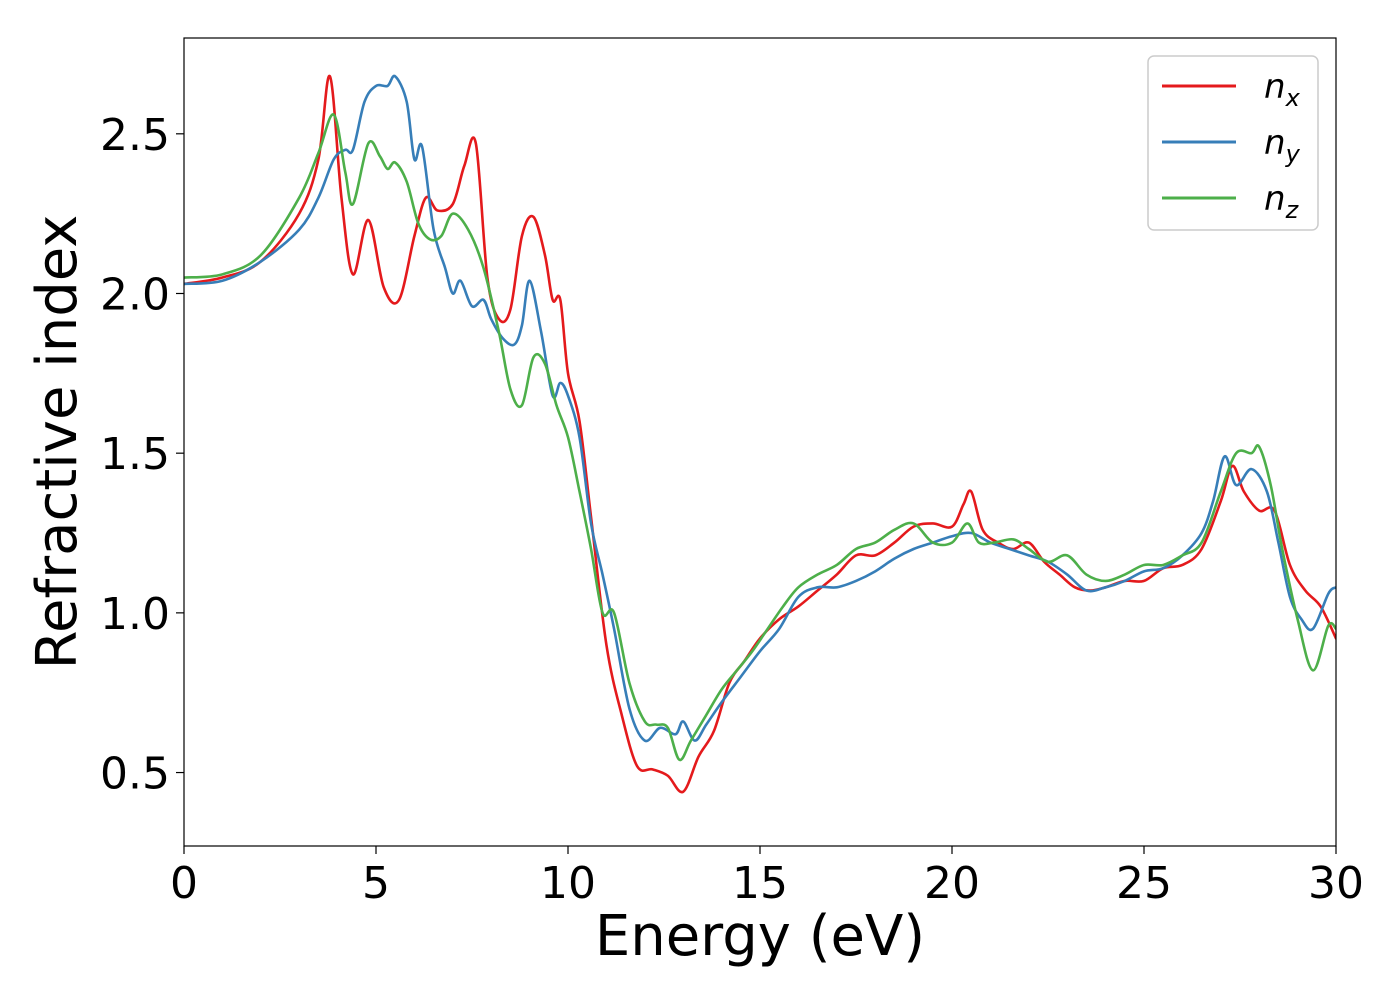  Describe the element at coordinates (57, 442) in the screenshot. I see `y-axis-label: Refractive index` at that location.